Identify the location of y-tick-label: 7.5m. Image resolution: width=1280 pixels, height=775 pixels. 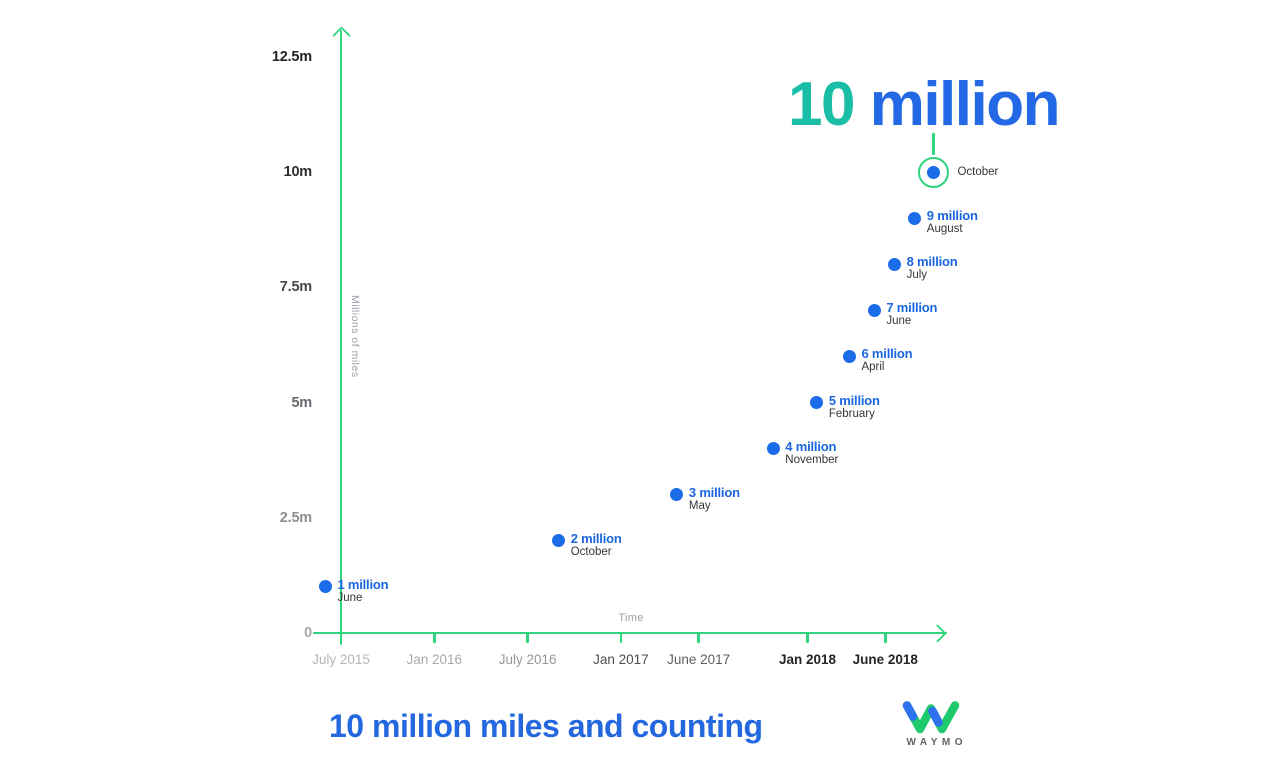
(295, 287).